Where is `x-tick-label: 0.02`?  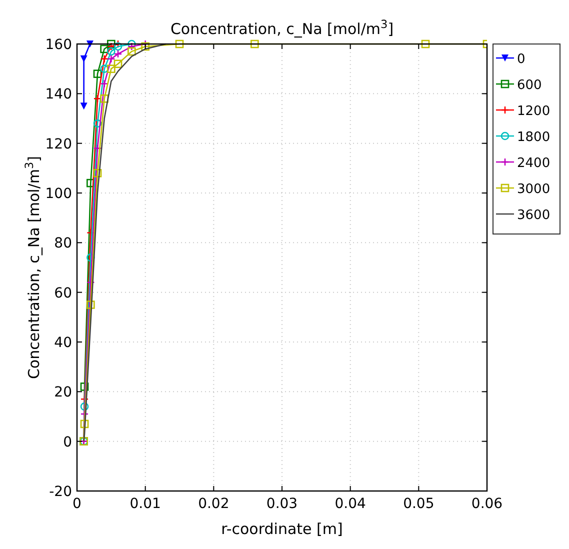
x-tick-label: 0.02 is located at coordinates (214, 504).